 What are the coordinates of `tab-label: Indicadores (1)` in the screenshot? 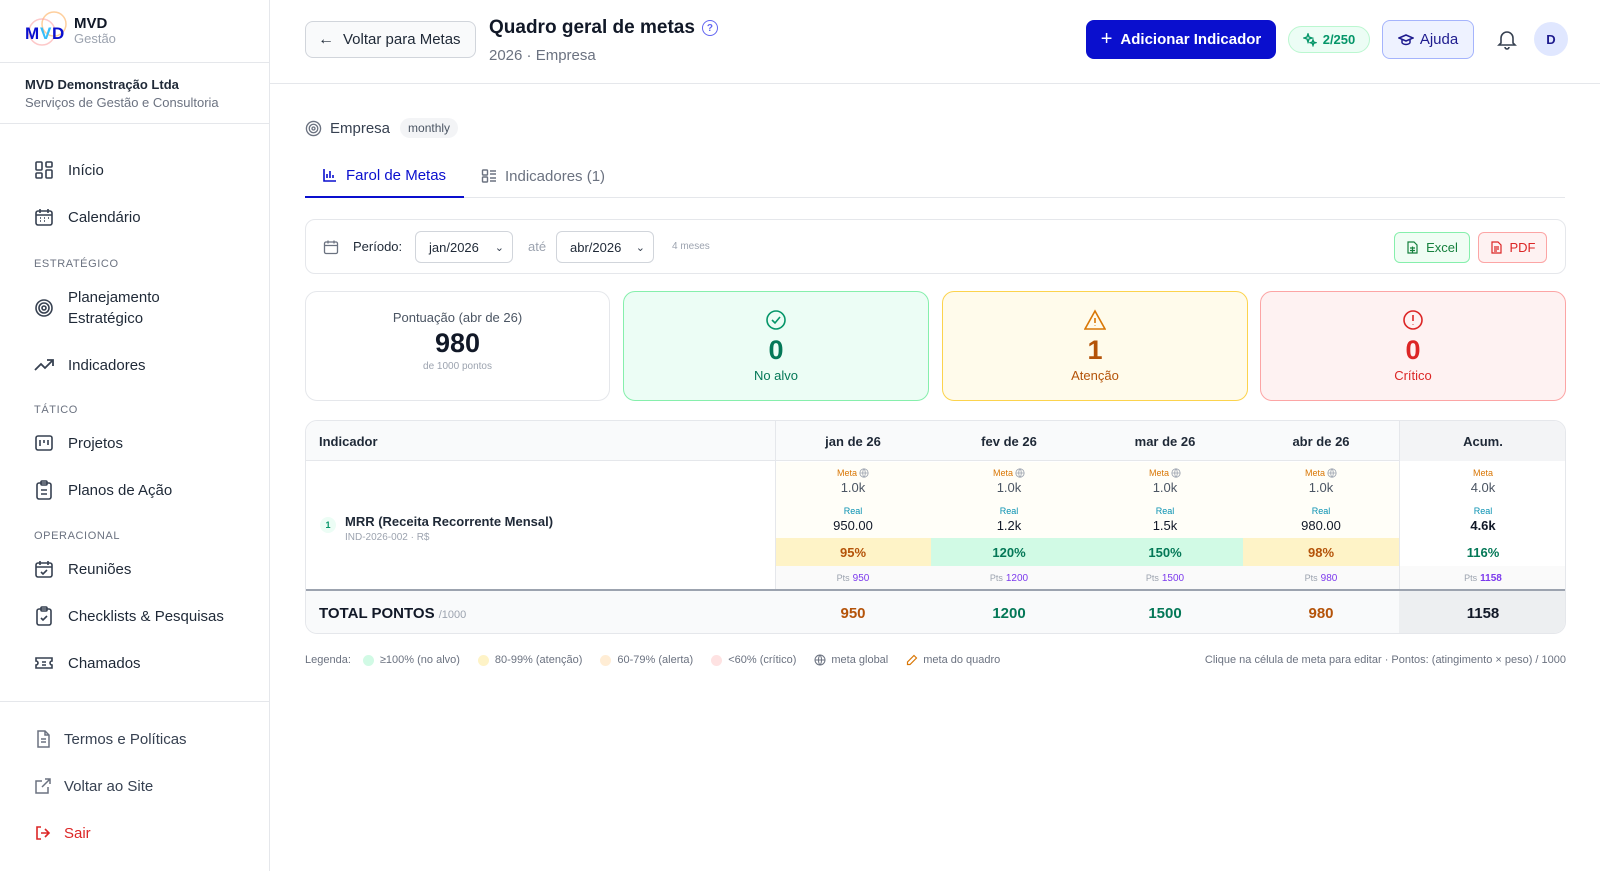 It's located at (555, 176).